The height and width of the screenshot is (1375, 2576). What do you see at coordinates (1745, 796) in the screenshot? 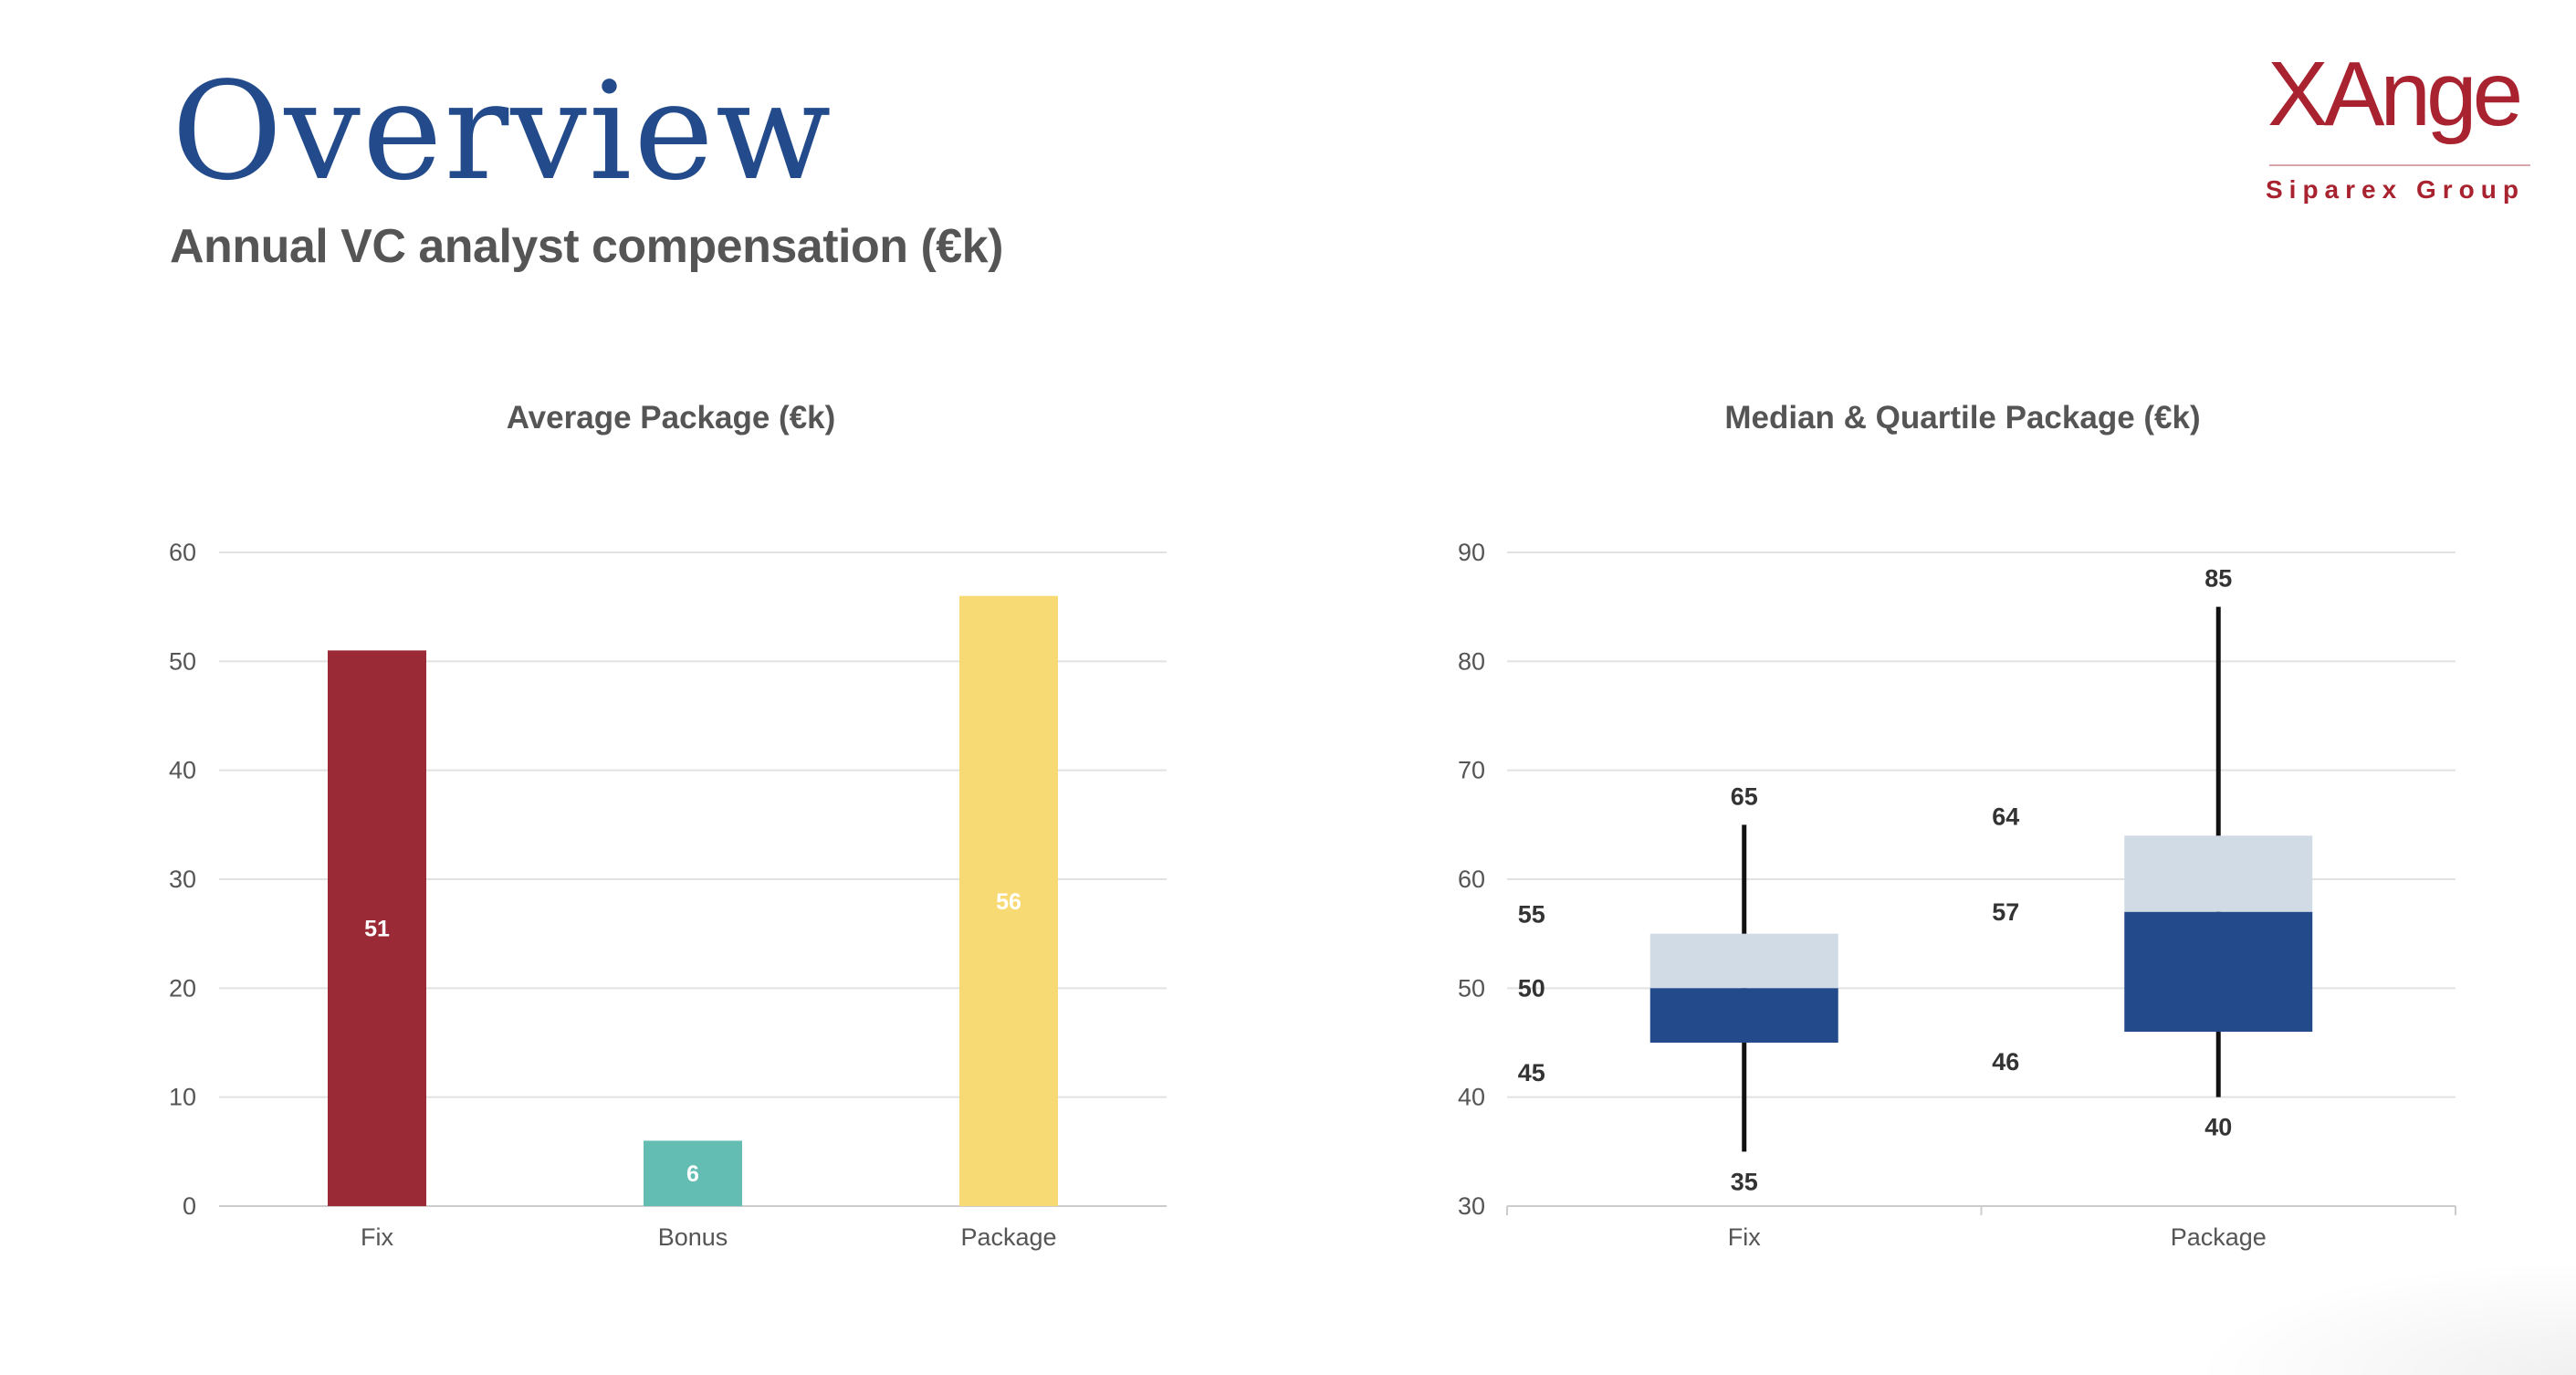
I see `box-max-label: 65` at bounding box center [1745, 796].